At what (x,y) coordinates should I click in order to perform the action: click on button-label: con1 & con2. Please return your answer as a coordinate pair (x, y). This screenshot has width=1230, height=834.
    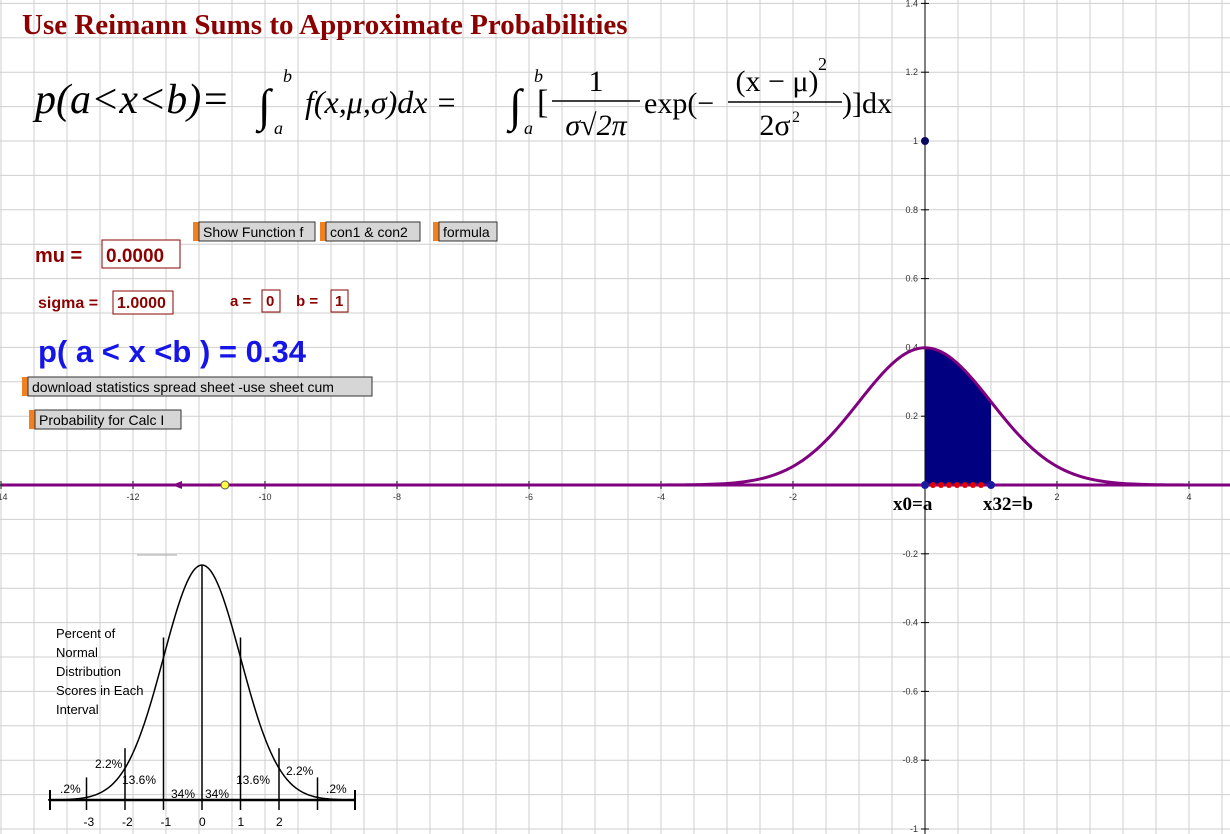
    Looking at the image, I should click on (369, 232).